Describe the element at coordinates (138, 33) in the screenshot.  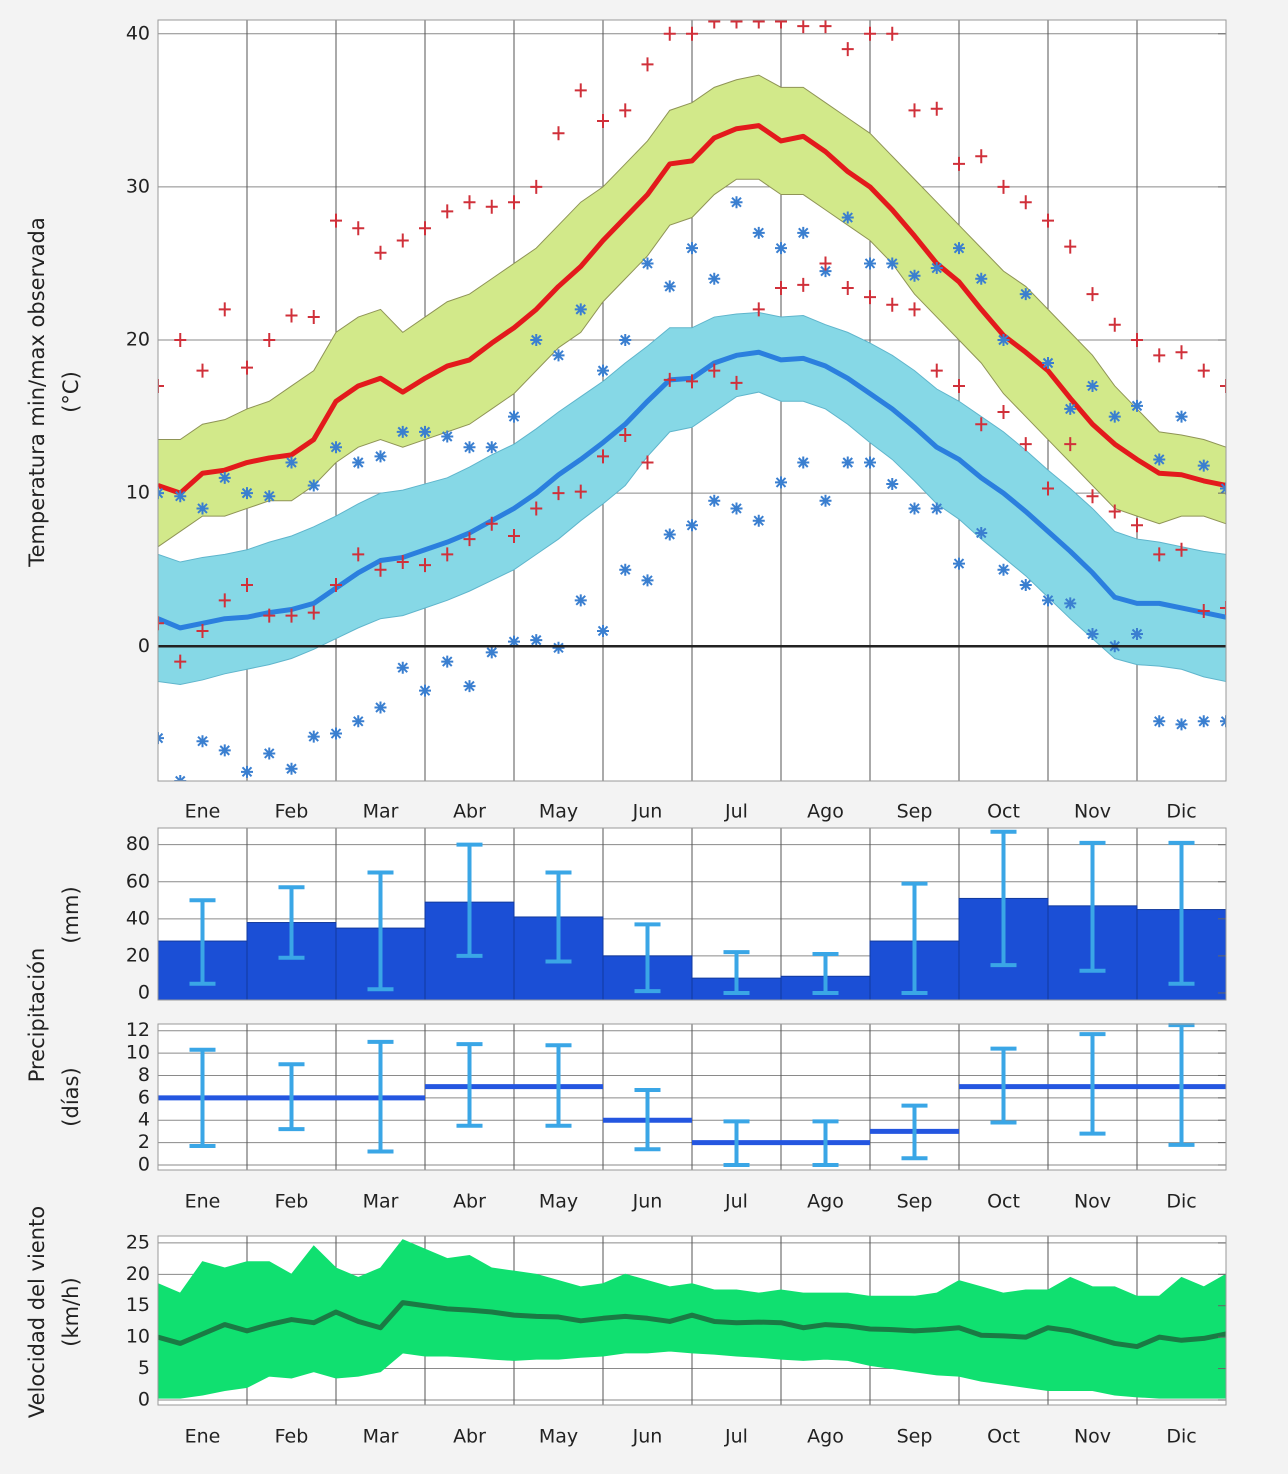
I see `y-tick-label: 40` at that location.